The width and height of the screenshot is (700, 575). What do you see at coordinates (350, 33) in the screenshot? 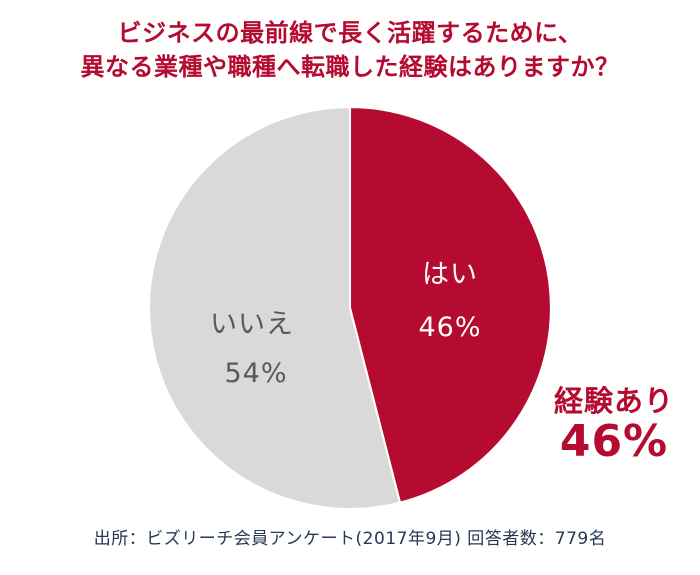
I see `chart-title-line1: ビジネスの最前線で長く活躍するために、` at bounding box center [350, 33].